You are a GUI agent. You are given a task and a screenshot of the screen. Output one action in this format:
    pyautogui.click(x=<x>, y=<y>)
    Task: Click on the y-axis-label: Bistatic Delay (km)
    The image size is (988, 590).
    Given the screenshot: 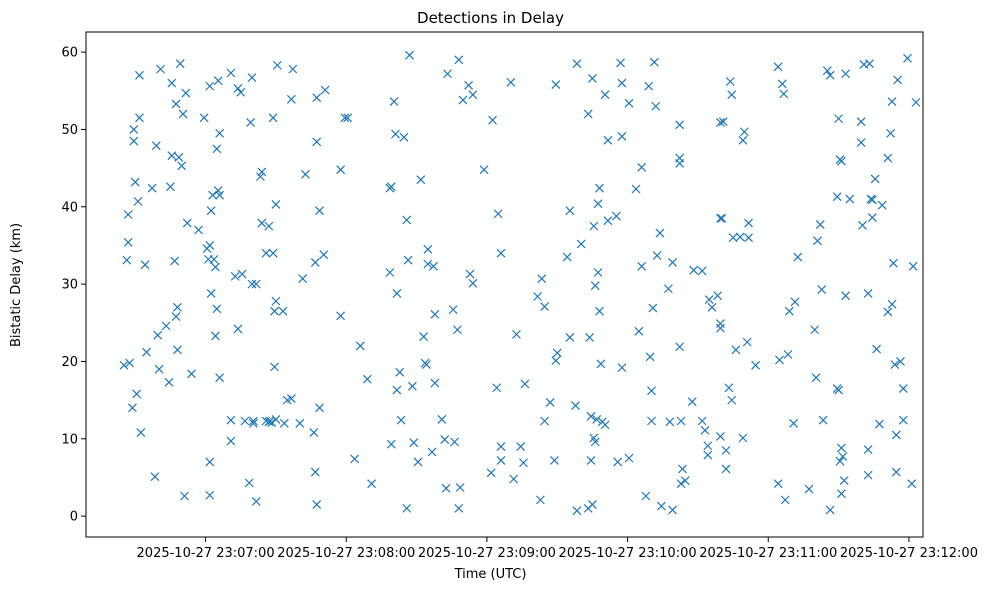 What is the action you would take?
    pyautogui.click(x=16, y=285)
    